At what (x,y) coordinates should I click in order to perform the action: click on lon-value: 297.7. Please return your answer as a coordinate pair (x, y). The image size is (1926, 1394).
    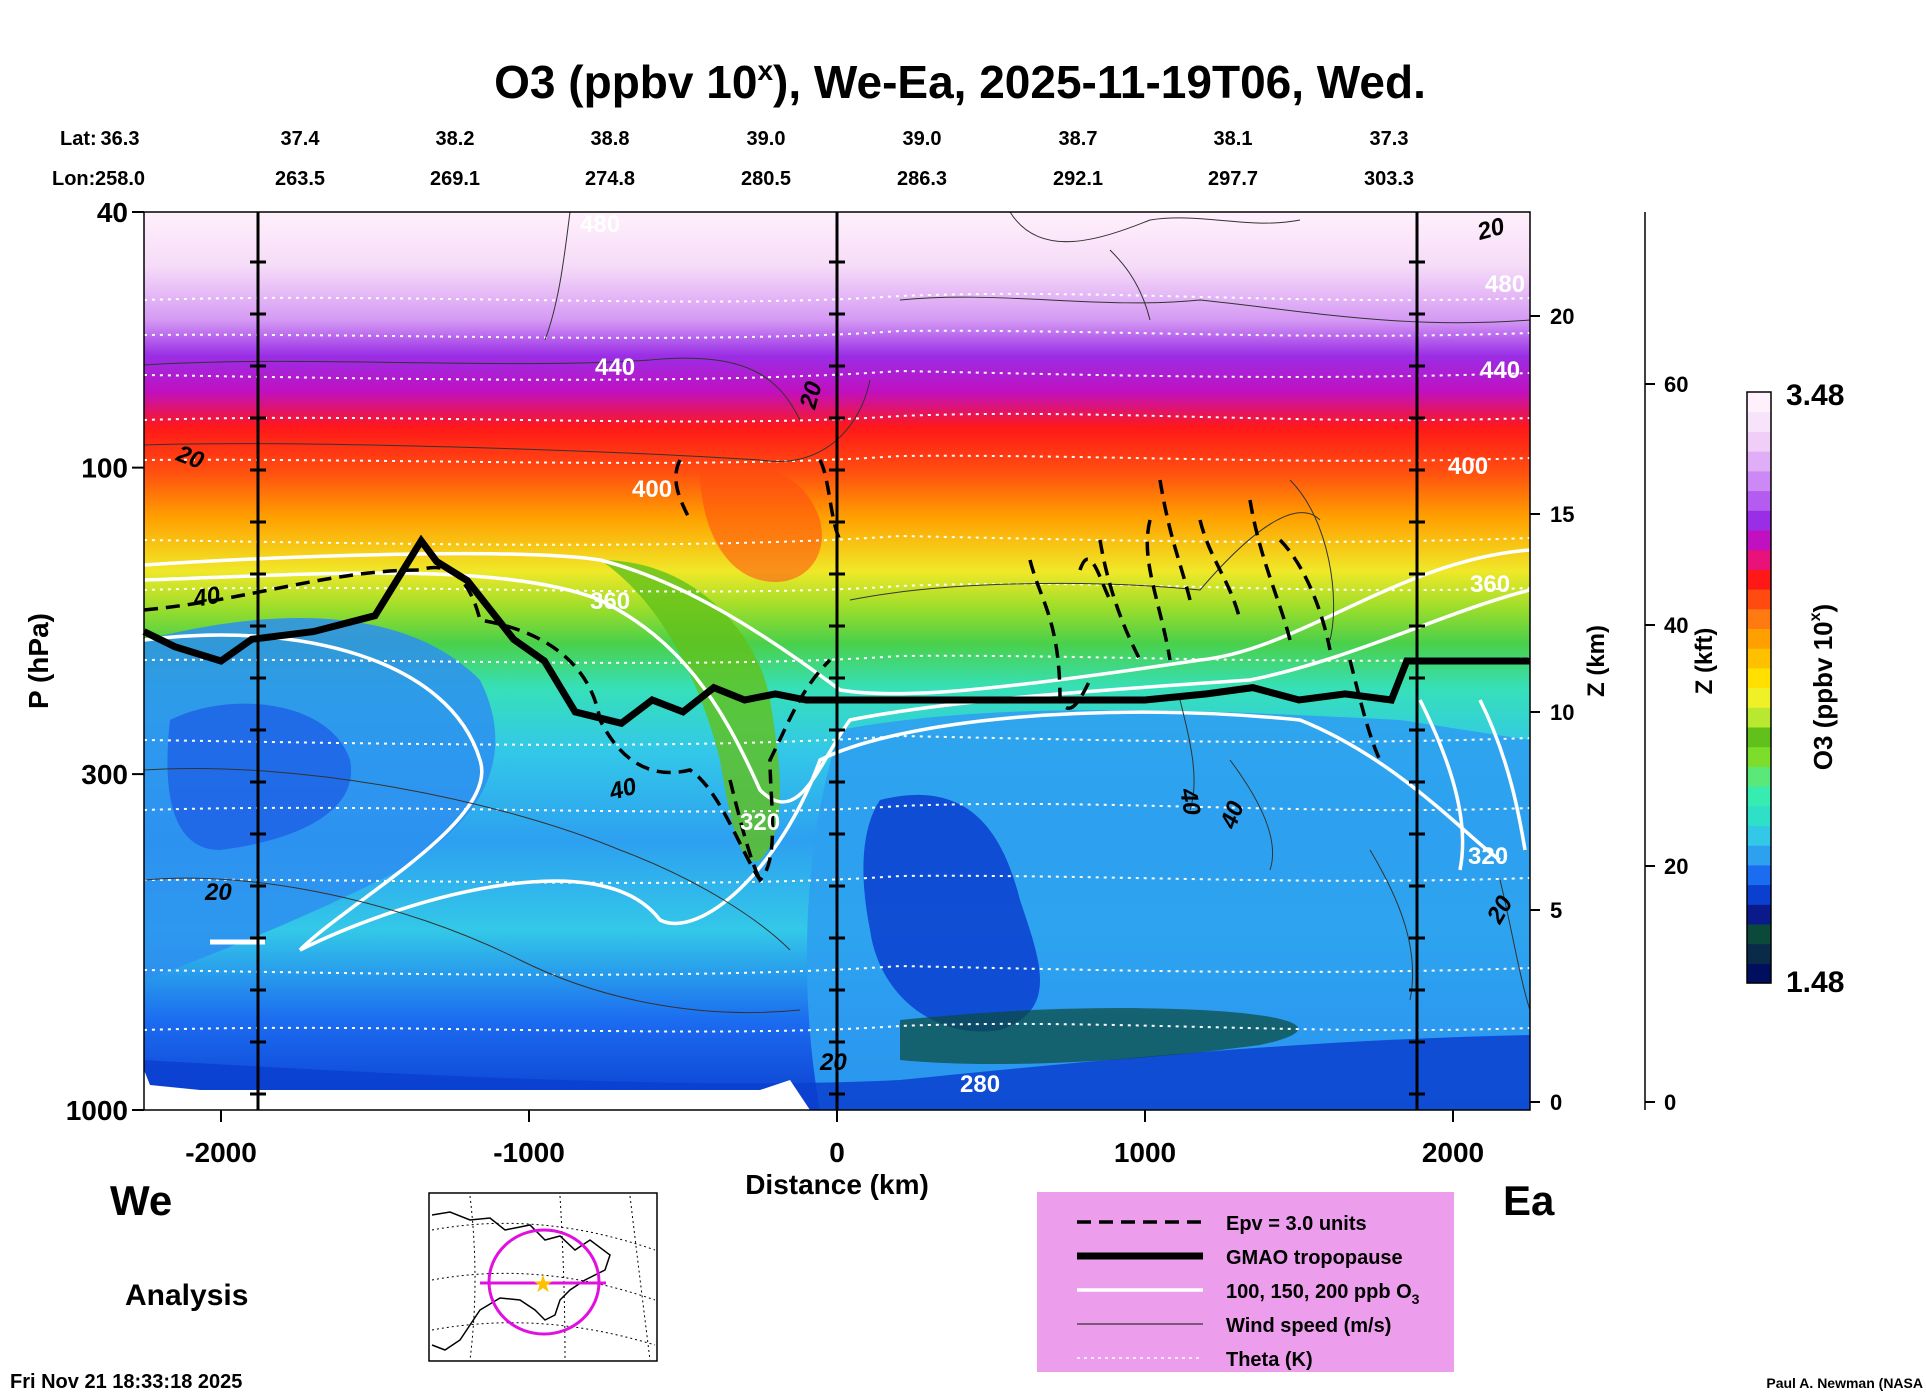
    Looking at the image, I should click on (1233, 179).